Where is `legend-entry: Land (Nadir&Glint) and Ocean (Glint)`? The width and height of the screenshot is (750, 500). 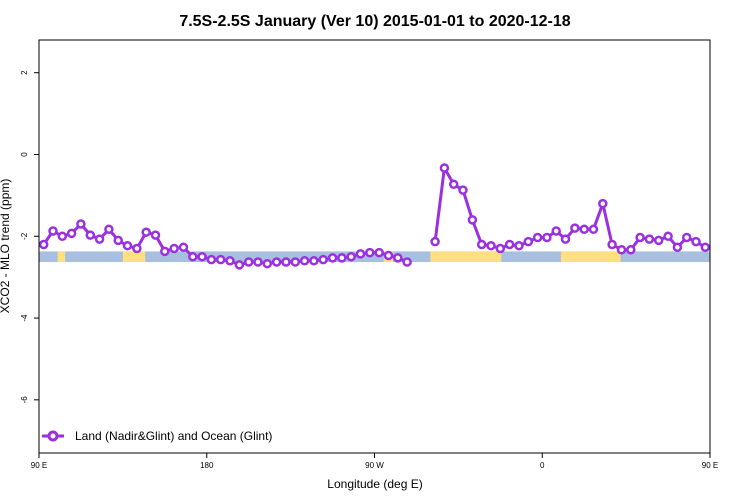 legend-entry: Land (Nadir&Glint) and Ocean (Glint) is located at coordinates (173, 436).